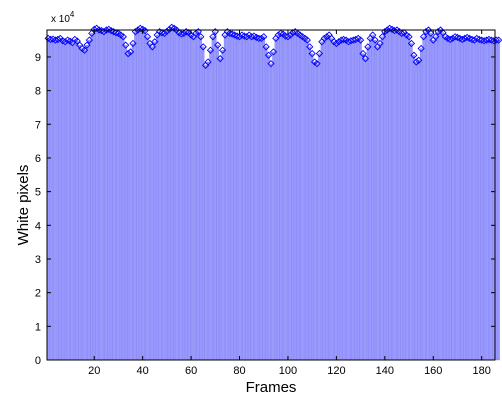 The width and height of the screenshot is (502, 403). Describe the element at coordinates (271, 387) in the screenshot. I see `x-axis-label: Frames` at that location.